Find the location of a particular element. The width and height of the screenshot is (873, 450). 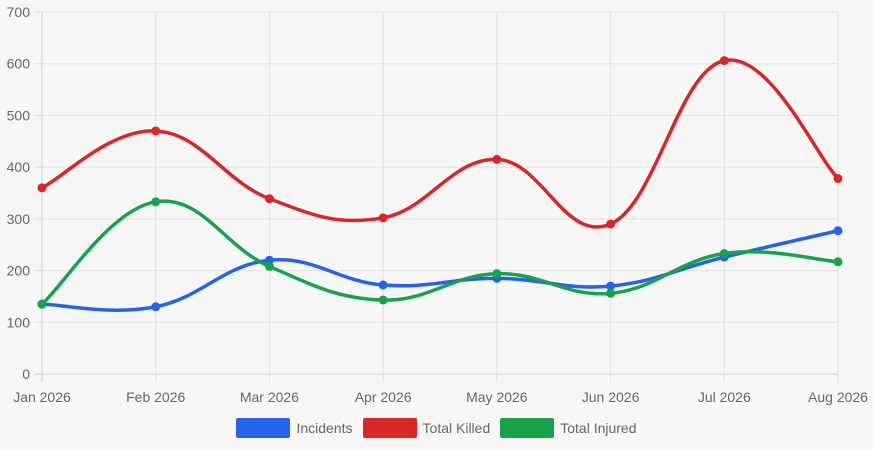

x-tick-label: May 2026 is located at coordinates (497, 397).